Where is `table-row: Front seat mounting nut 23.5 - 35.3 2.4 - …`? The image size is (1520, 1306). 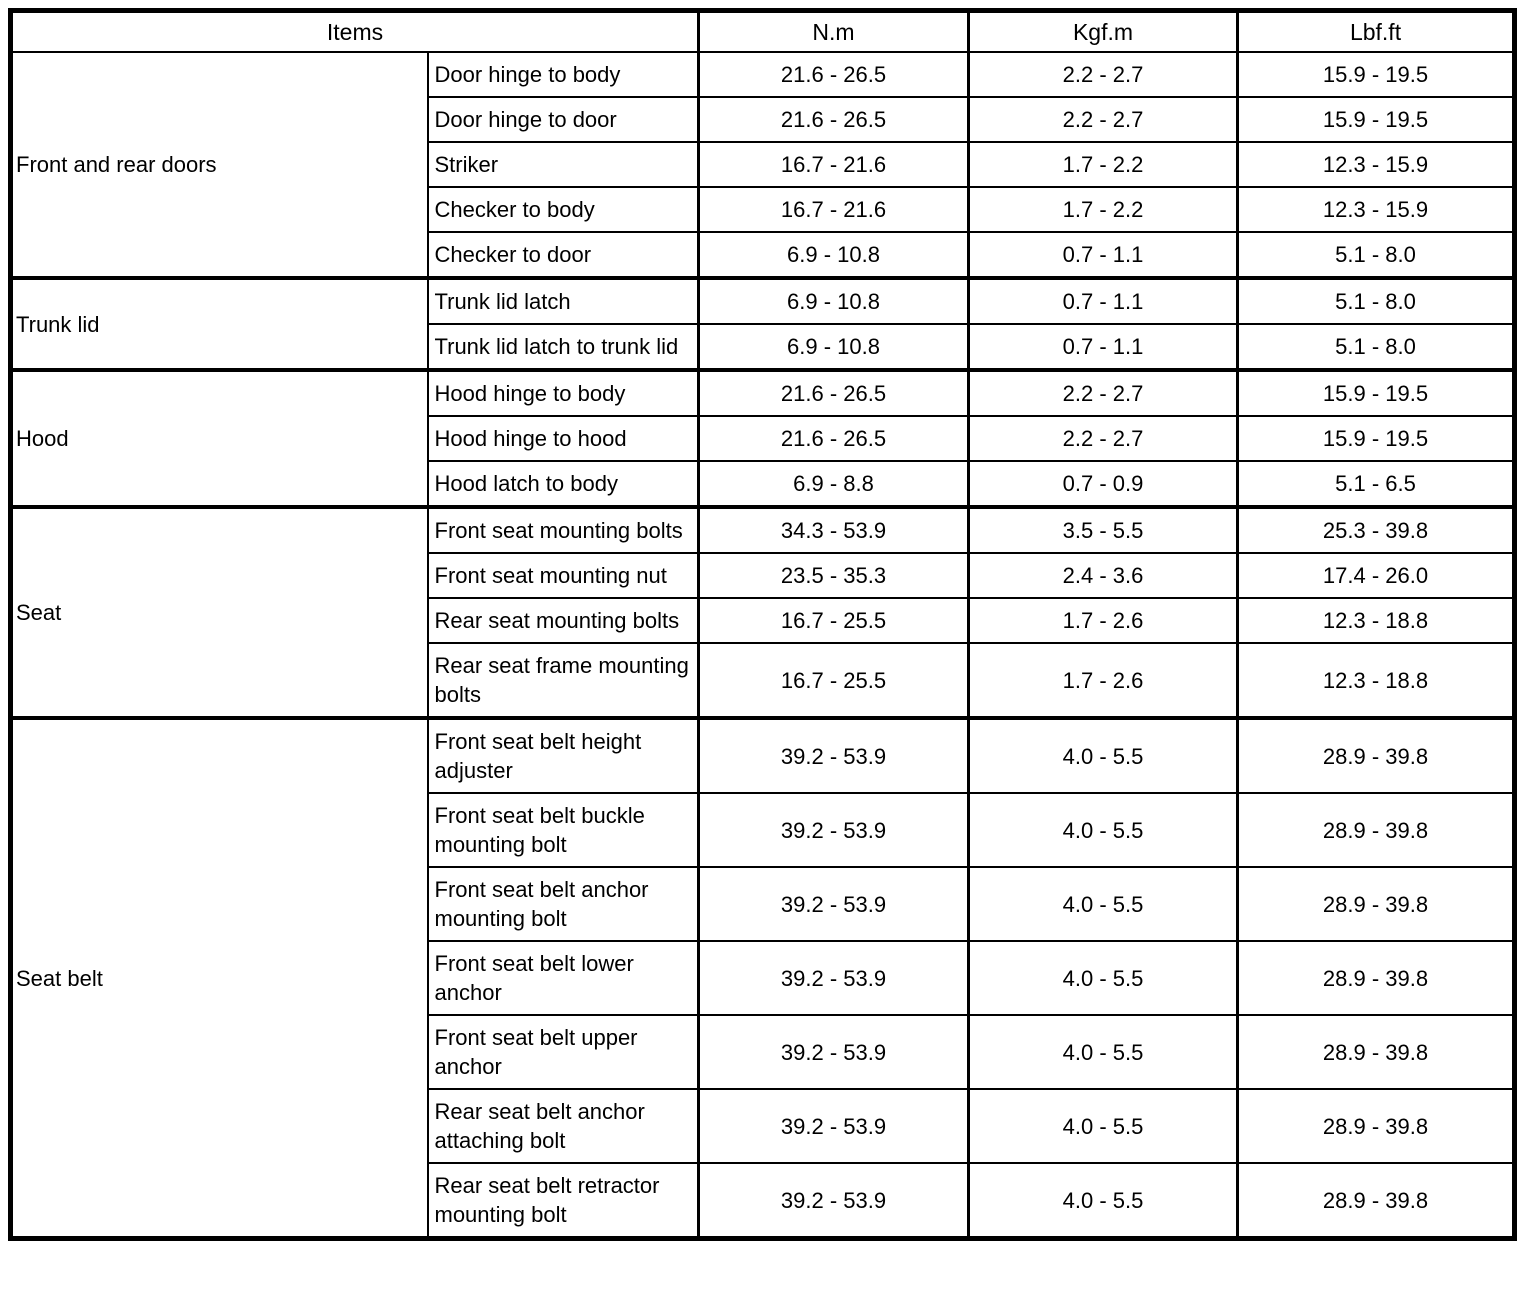
table-row: Front seat mounting nut 23.5 - 35.3 2.4 - … is located at coordinates (763, 575).